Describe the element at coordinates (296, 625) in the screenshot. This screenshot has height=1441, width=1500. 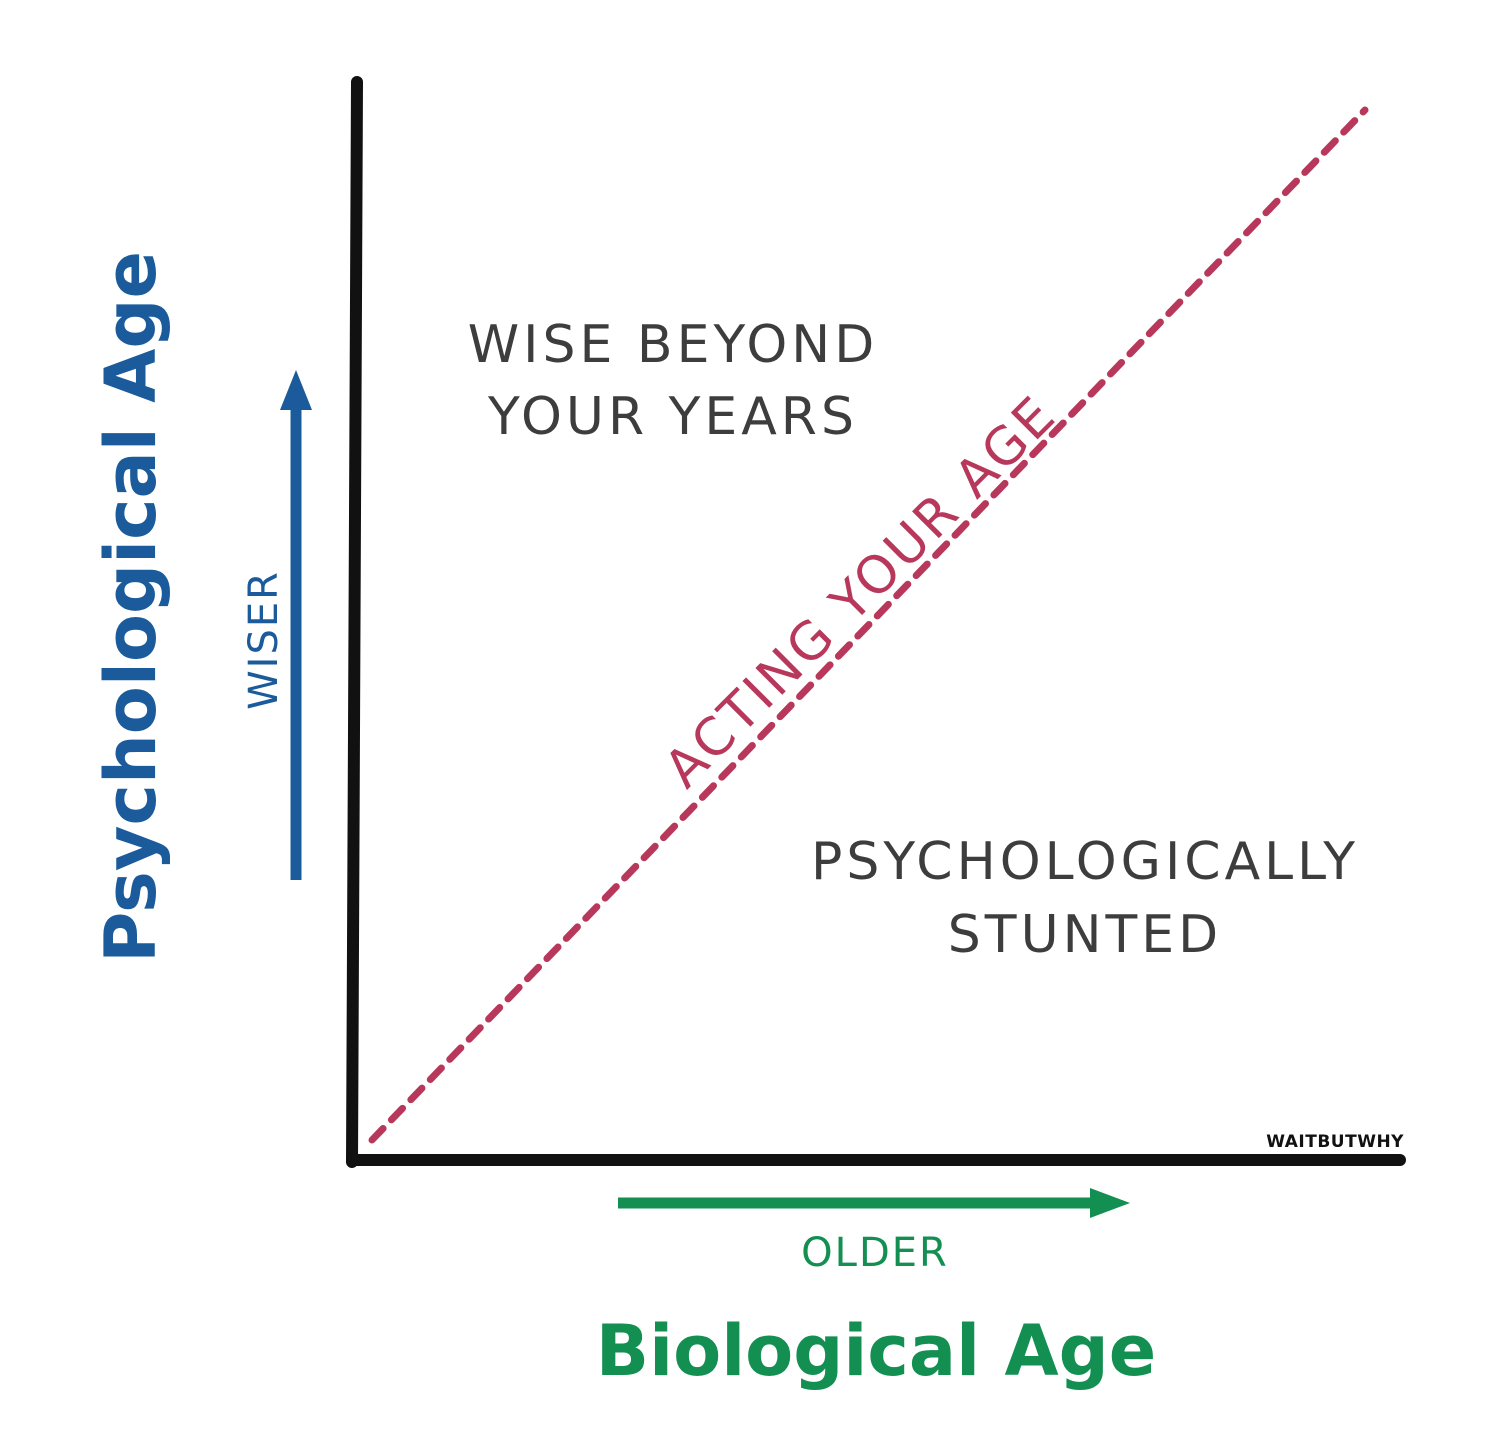
I see `arrow-up-icon` at that location.